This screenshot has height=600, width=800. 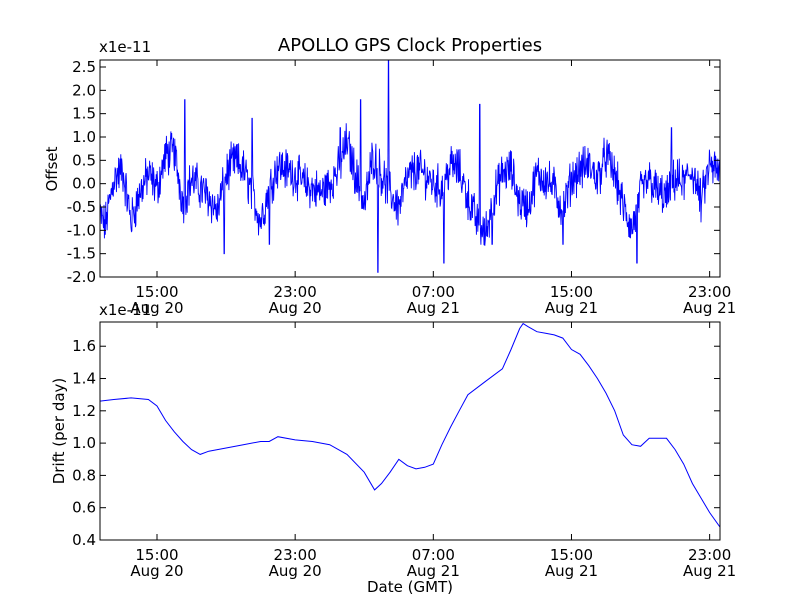 What do you see at coordinates (410, 45) in the screenshot?
I see `figure-title: APOLLO GPS Clock Properties` at bounding box center [410, 45].